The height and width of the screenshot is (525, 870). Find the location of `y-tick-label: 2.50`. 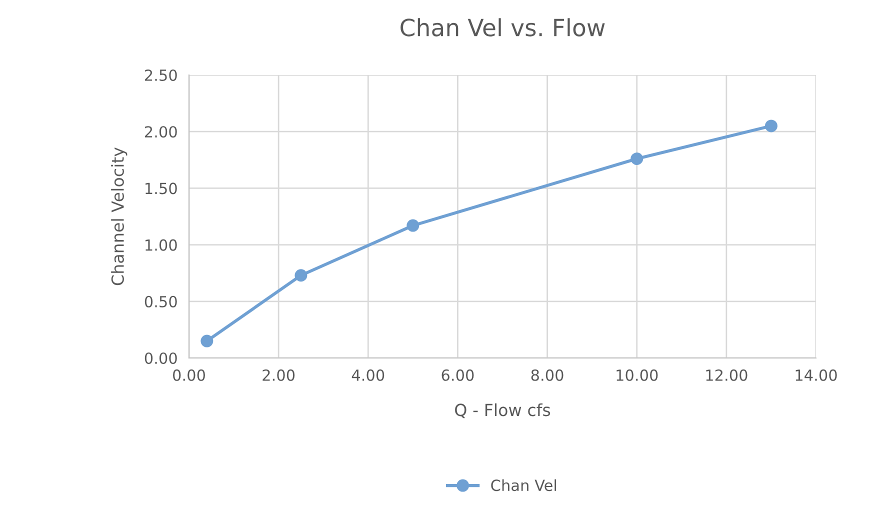

y-tick-label: 2.50 is located at coordinates (160, 75).